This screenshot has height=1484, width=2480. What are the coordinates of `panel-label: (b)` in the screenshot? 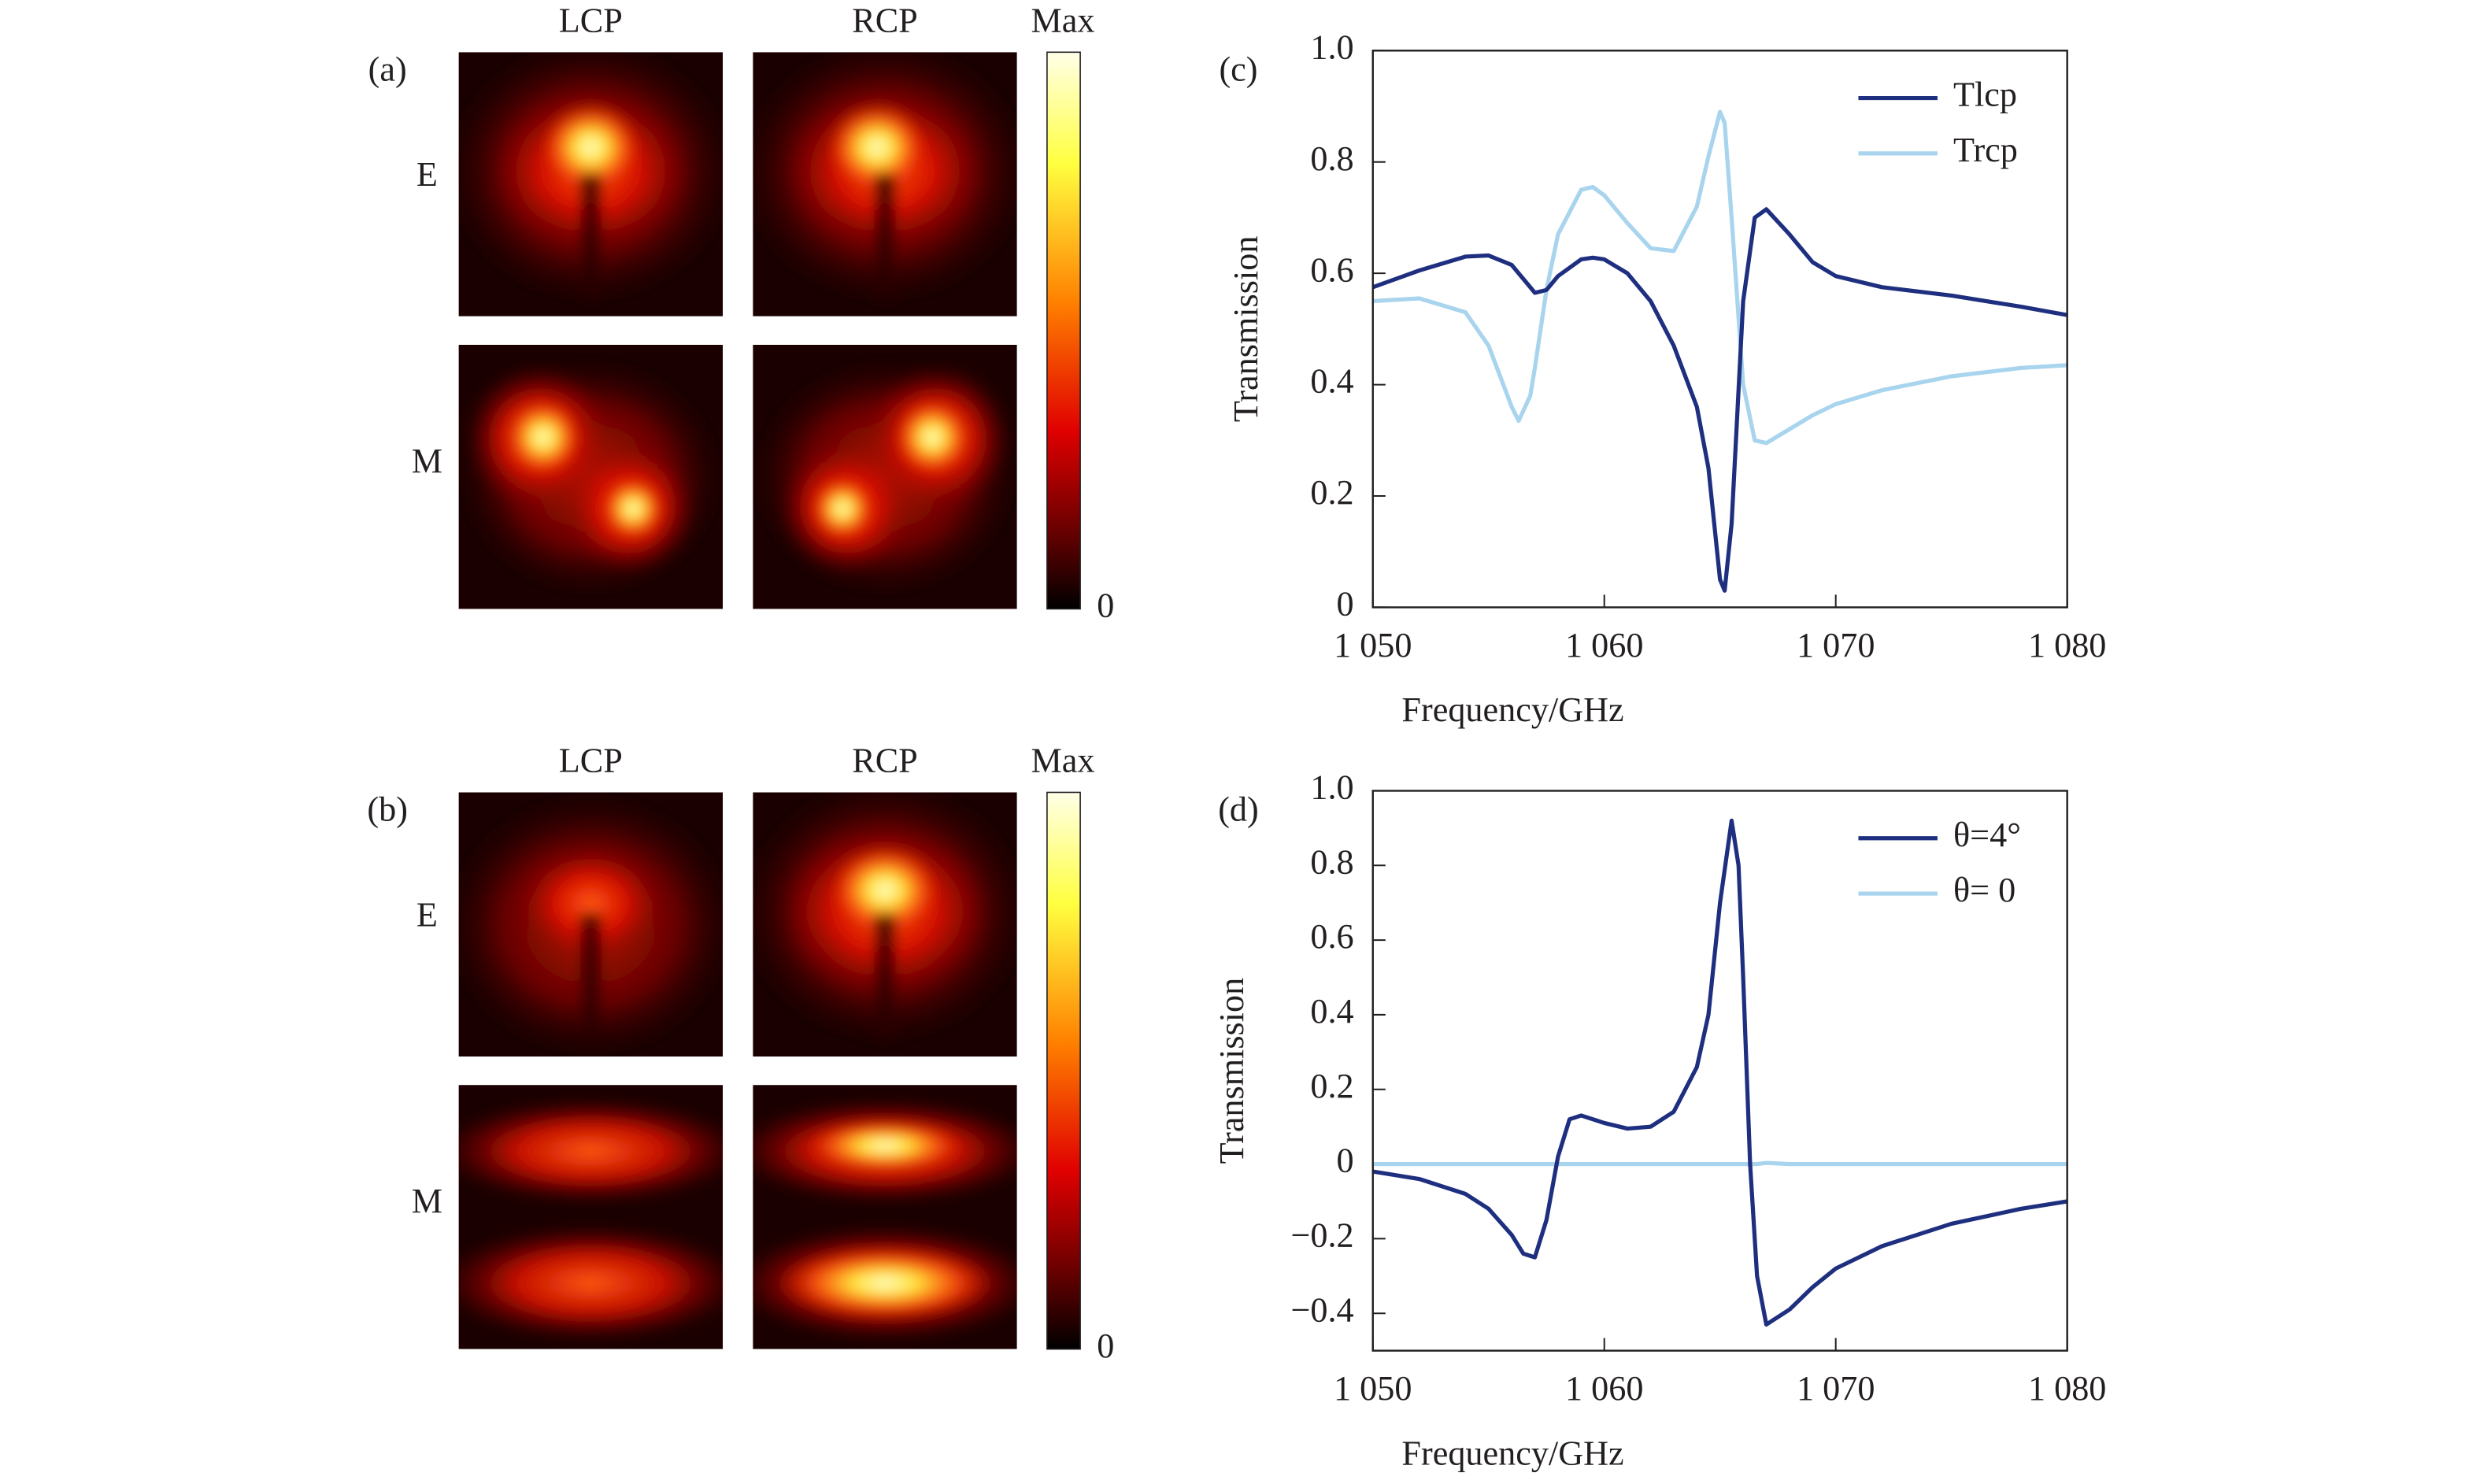 It's located at (388, 809).